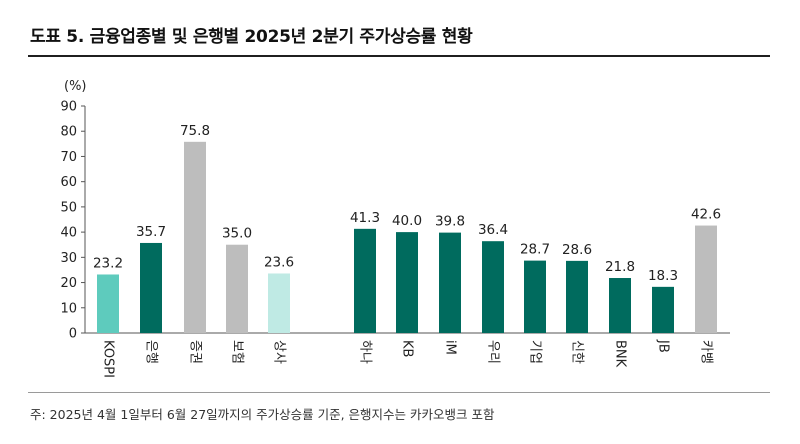  I want to click on y-tick-label: 80, so click(68, 132).